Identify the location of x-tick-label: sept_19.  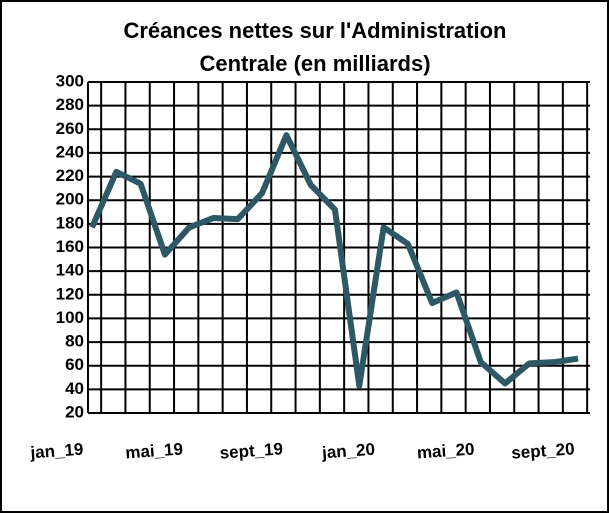
(251, 450).